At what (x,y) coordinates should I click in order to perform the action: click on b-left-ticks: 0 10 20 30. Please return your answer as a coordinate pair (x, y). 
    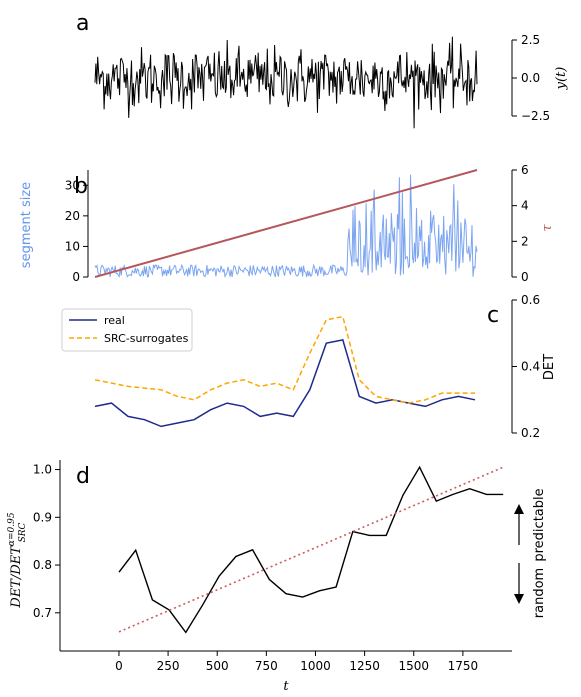
    Looking at the image, I should click on (76, 231).